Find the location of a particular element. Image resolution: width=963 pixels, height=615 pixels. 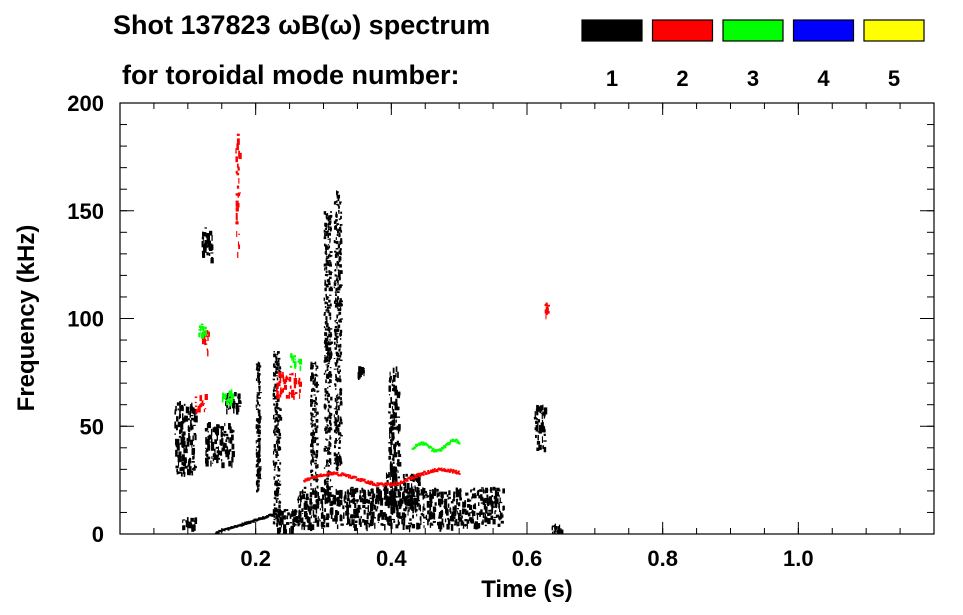

x-tick-label: 1.0 is located at coordinates (798, 558).